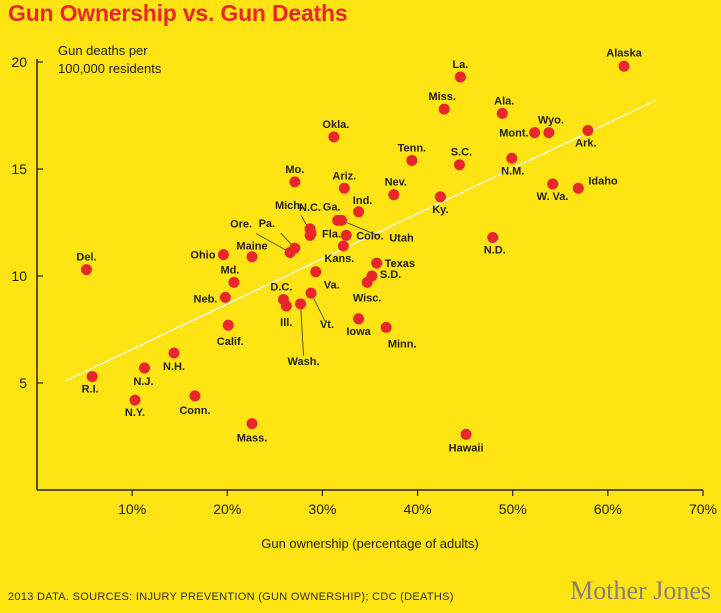 Image resolution: width=721 pixels, height=613 pixels. Describe the element at coordinates (394, 195) in the screenshot. I see `data-point-nev` at that location.